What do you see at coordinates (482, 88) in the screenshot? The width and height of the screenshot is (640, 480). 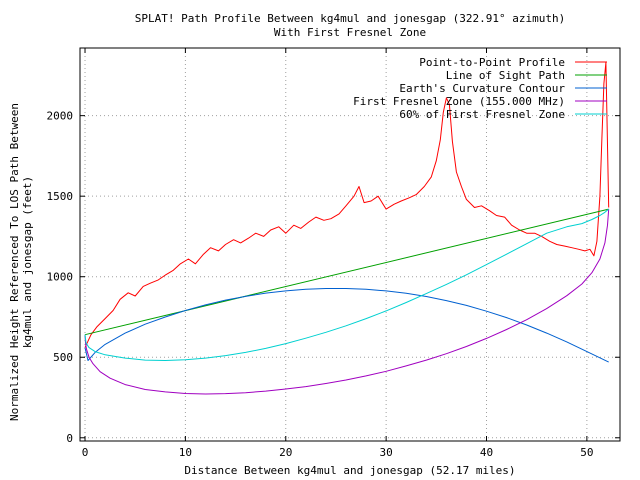 I see `legend-label: Earth's Curvature Contour` at bounding box center [482, 88].